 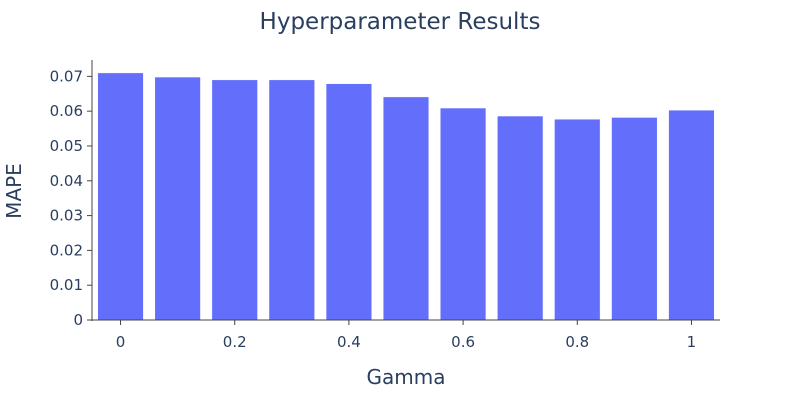 What do you see at coordinates (405, 335) in the screenshot?
I see `x-axis: 0 0.2 0.4 0.6 0.8 1` at bounding box center [405, 335].